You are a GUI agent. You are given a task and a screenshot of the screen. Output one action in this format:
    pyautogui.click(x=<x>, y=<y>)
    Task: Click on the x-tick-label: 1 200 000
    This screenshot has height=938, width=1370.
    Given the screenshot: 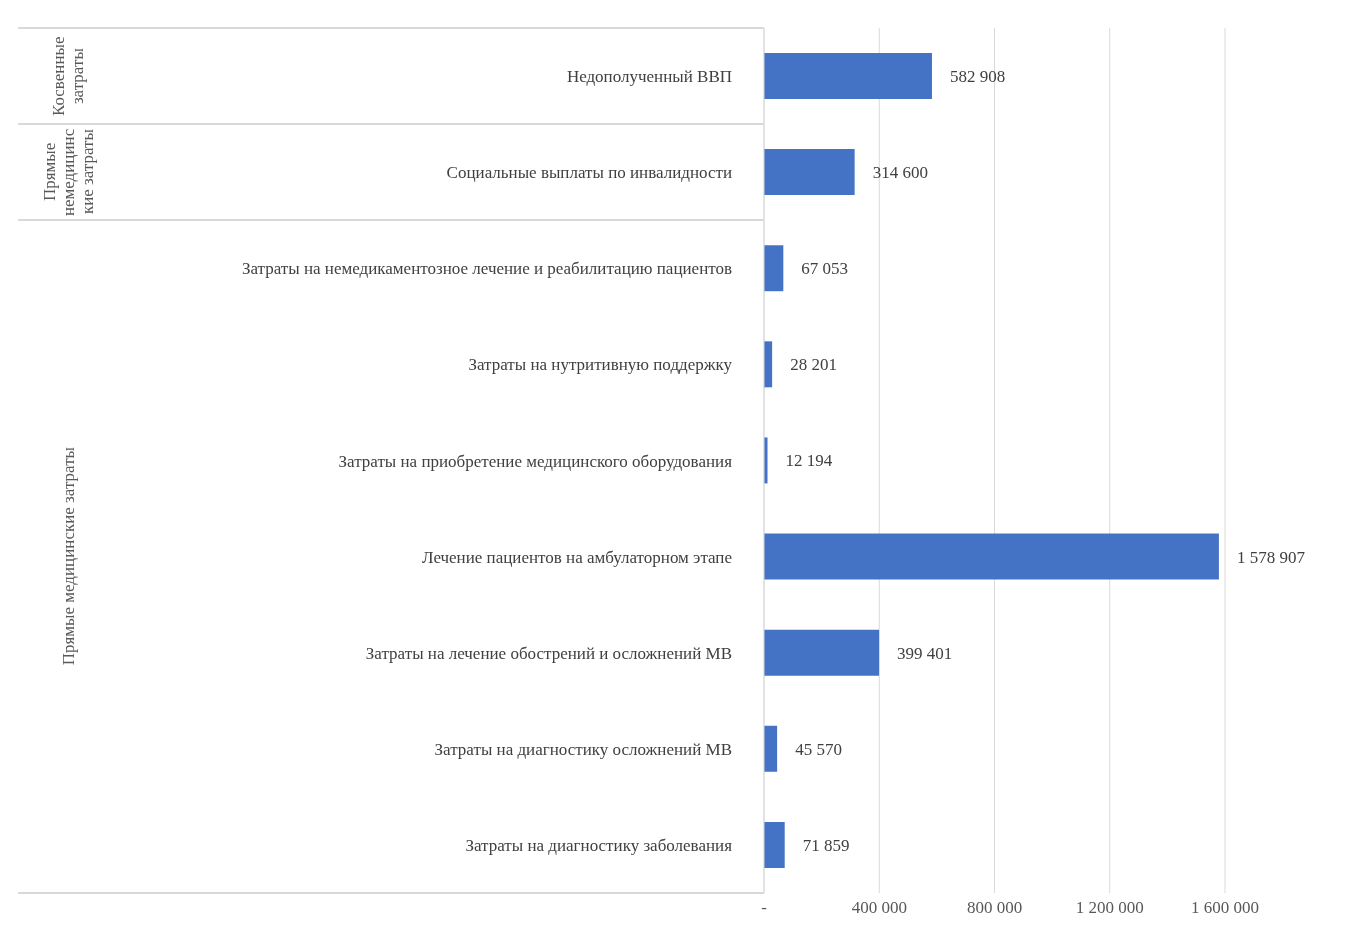 What is the action you would take?
    pyautogui.click(x=1109, y=908)
    